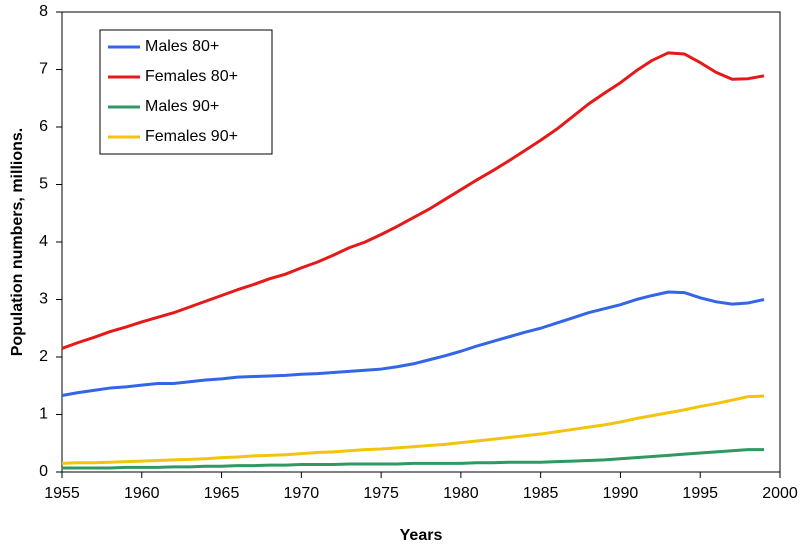 The height and width of the screenshot is (551, 804). Describe the element at coordinates (43, 69) in the screenshot. I see `y-tick-label: 7` at that location.